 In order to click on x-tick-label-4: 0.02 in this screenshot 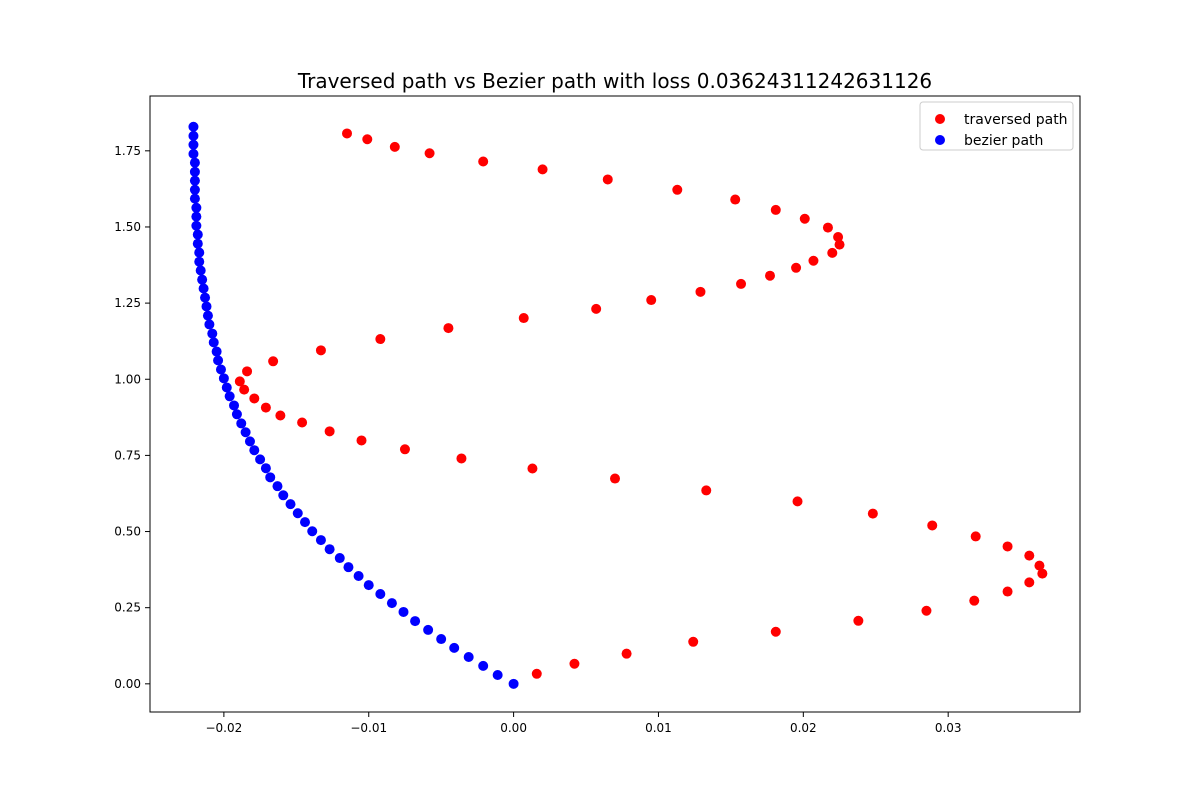, I will do `click(803, 728)`.